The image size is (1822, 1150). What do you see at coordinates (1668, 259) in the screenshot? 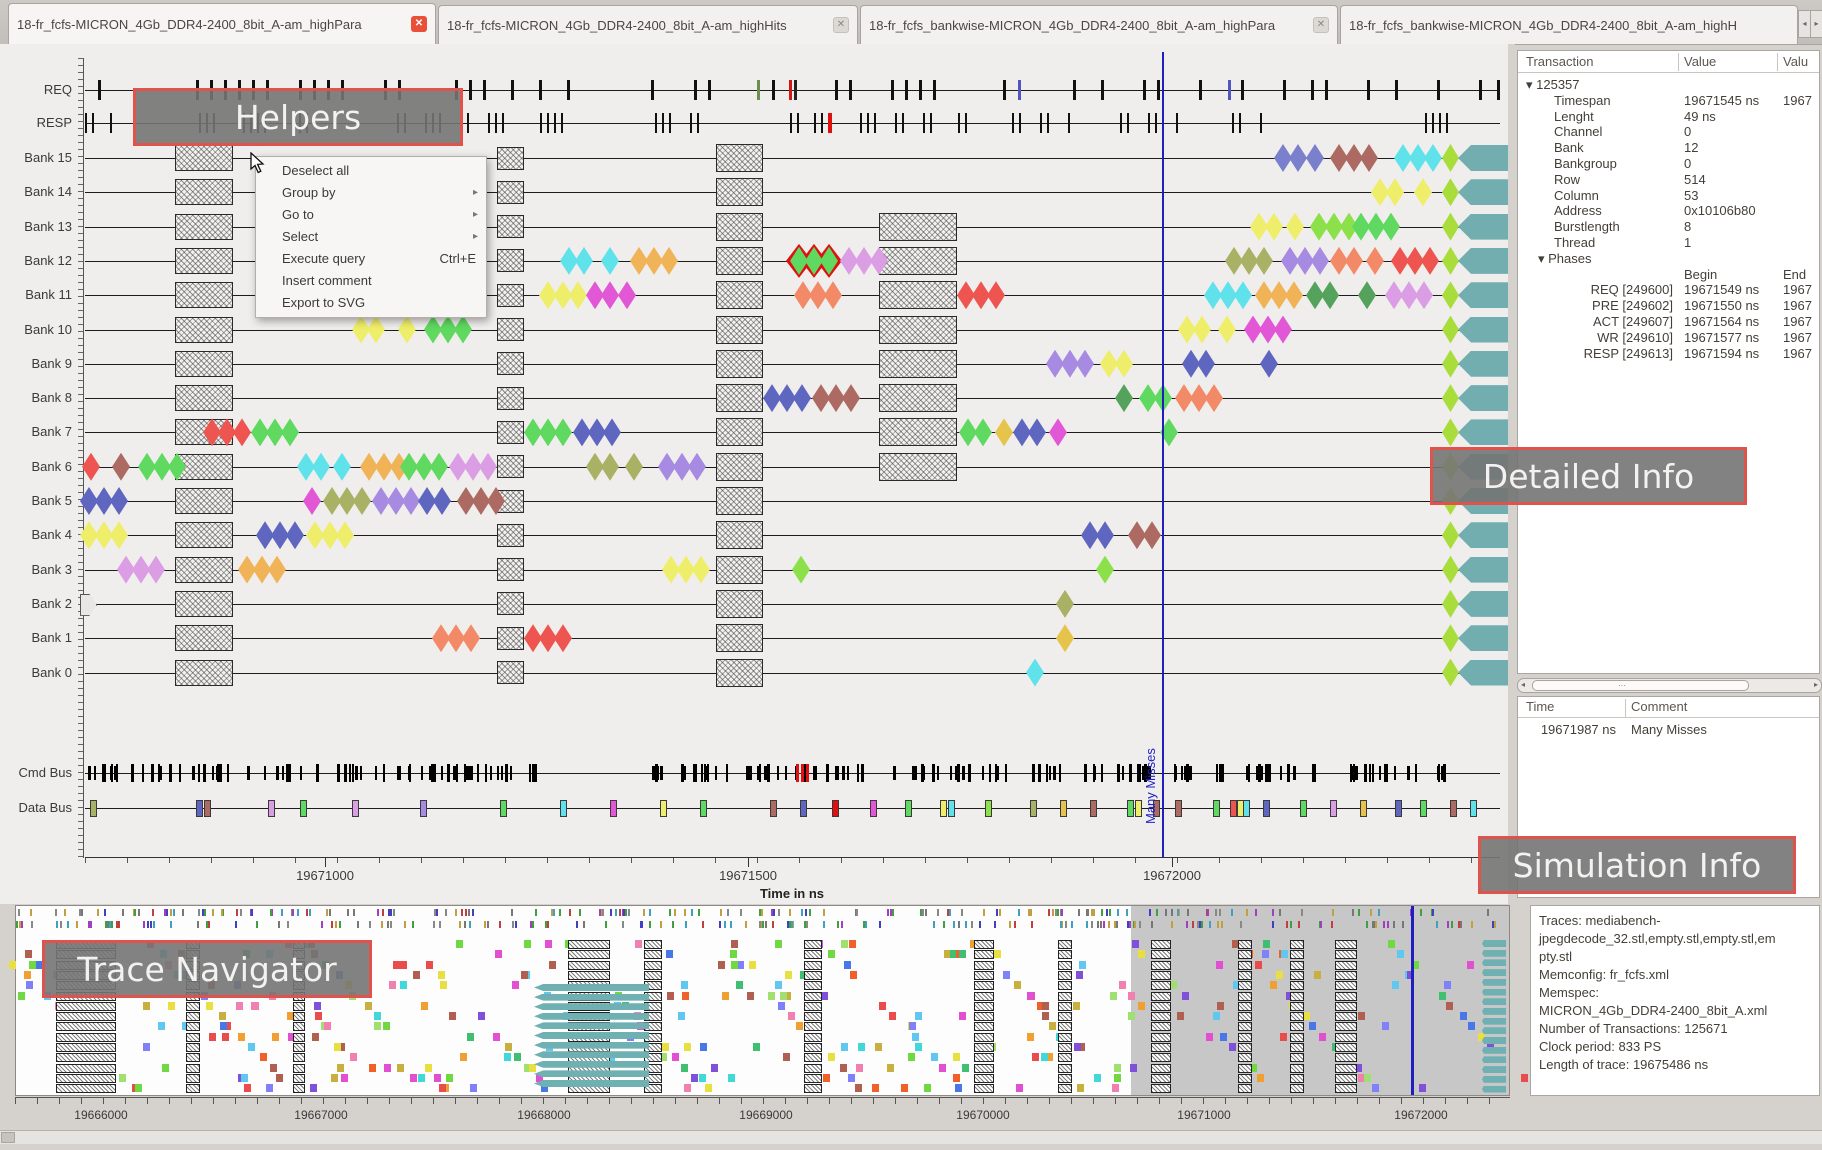
I see `tree-phases-row: ▾ Phases` at bounding box center [1668, 259].